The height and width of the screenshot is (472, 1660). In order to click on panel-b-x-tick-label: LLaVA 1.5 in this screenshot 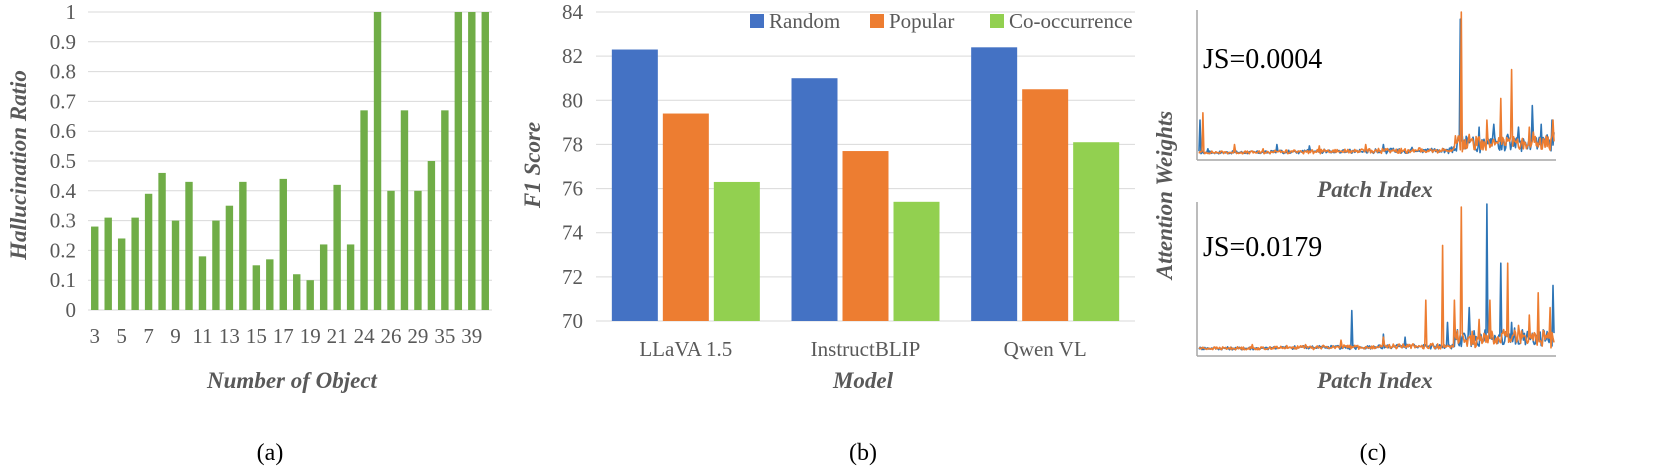, I will do `click(685, 349)`.